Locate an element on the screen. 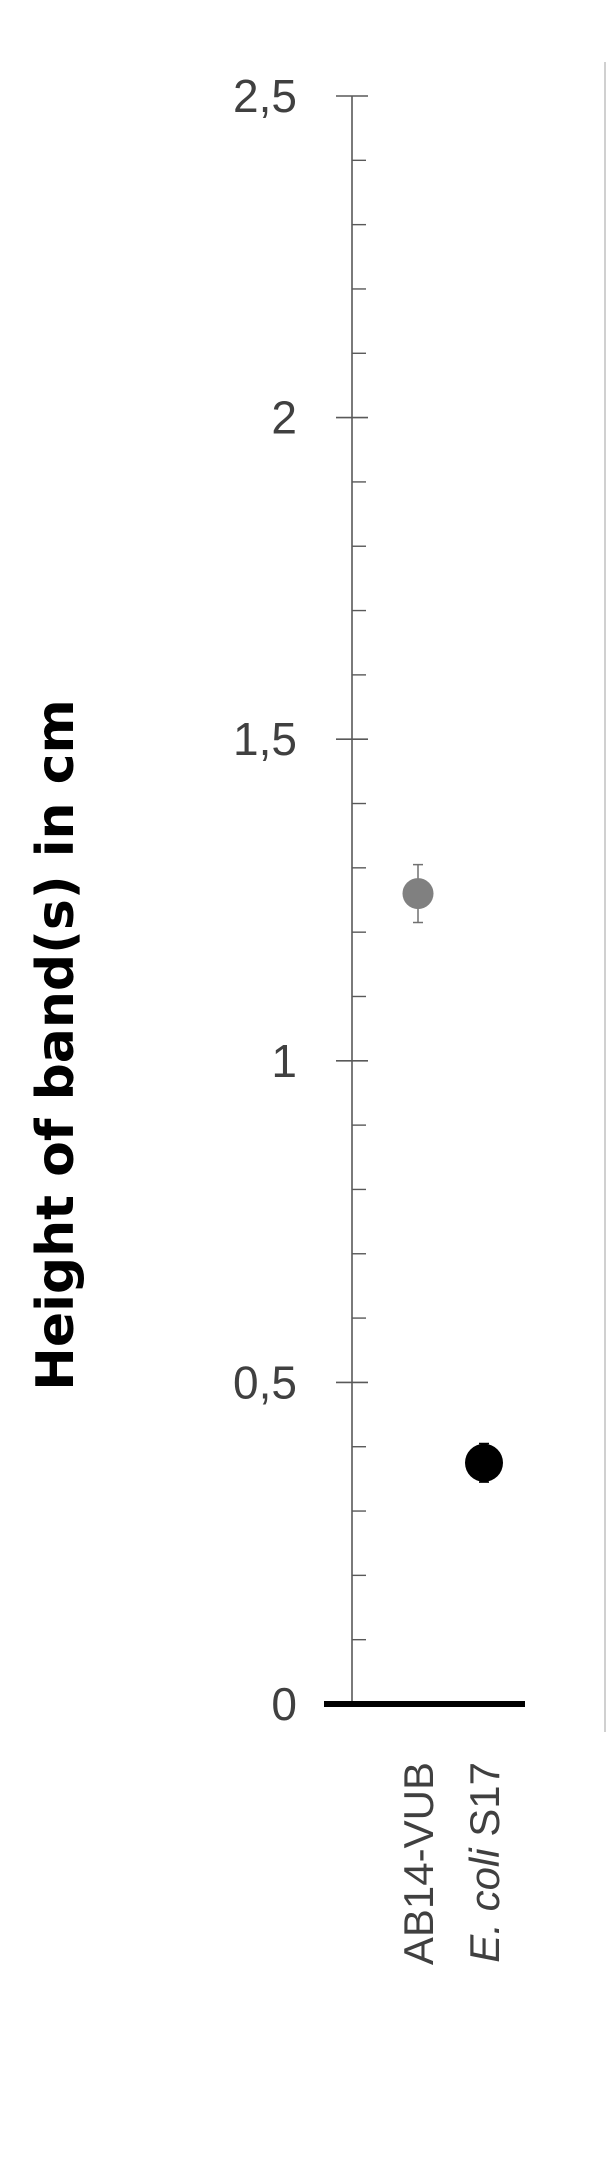 This screenshot has width=609, height=2177. y-tick-label: 0 is located at coordinates (284, 1704).